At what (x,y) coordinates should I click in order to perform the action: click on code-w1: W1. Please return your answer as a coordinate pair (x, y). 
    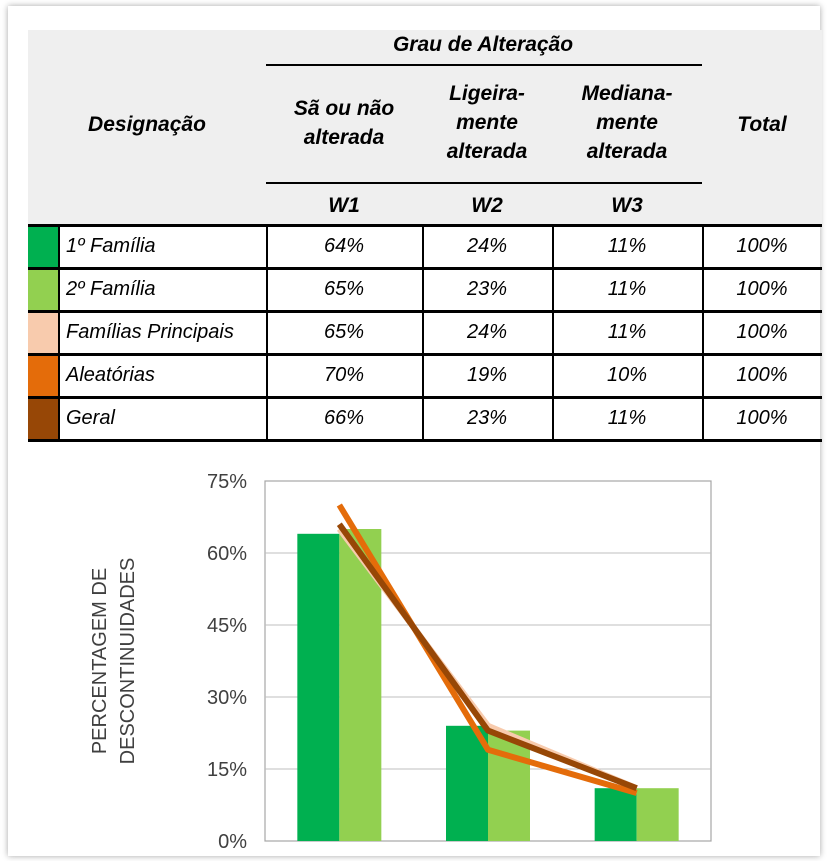
    Looking at the image, I should click on (344, 205).